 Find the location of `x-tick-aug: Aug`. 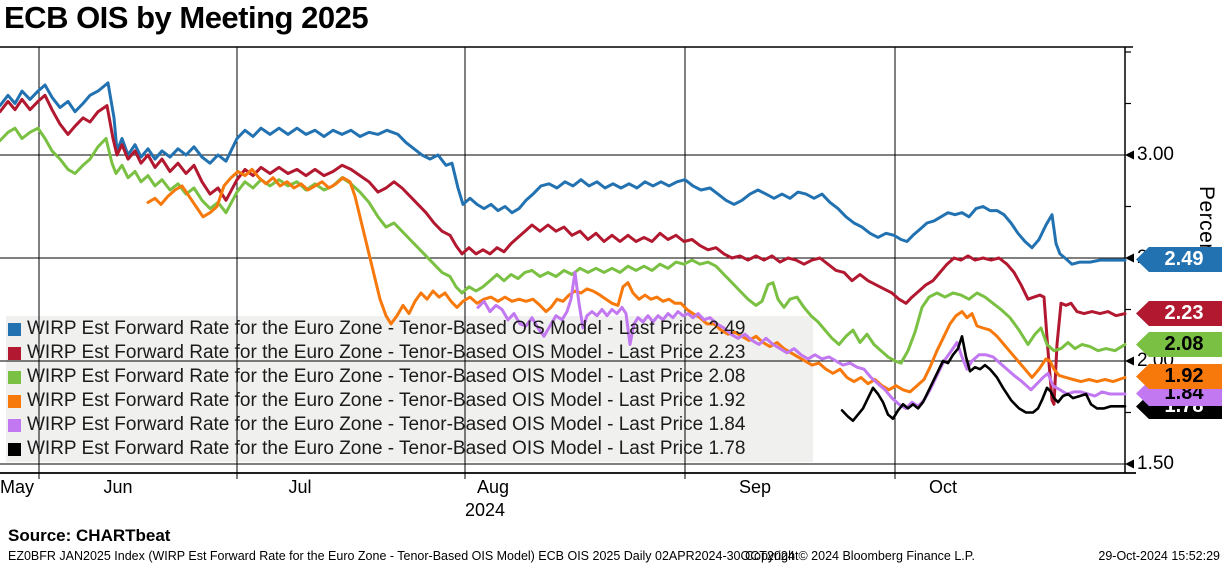

x-tick-aug: Aug is located at coordinates (493, 487).